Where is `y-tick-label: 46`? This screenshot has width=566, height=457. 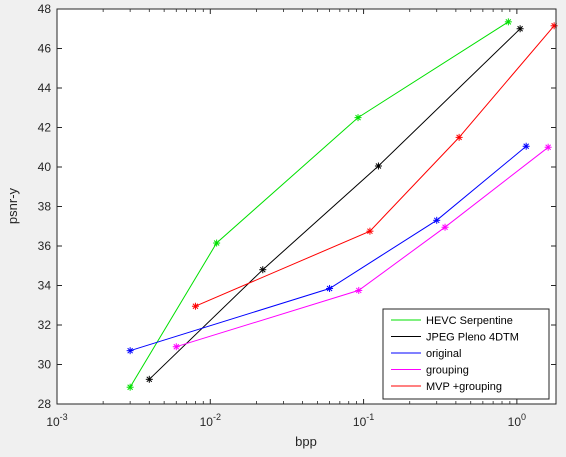
y-tick-label: 46 is located at coordinates (45, 49).